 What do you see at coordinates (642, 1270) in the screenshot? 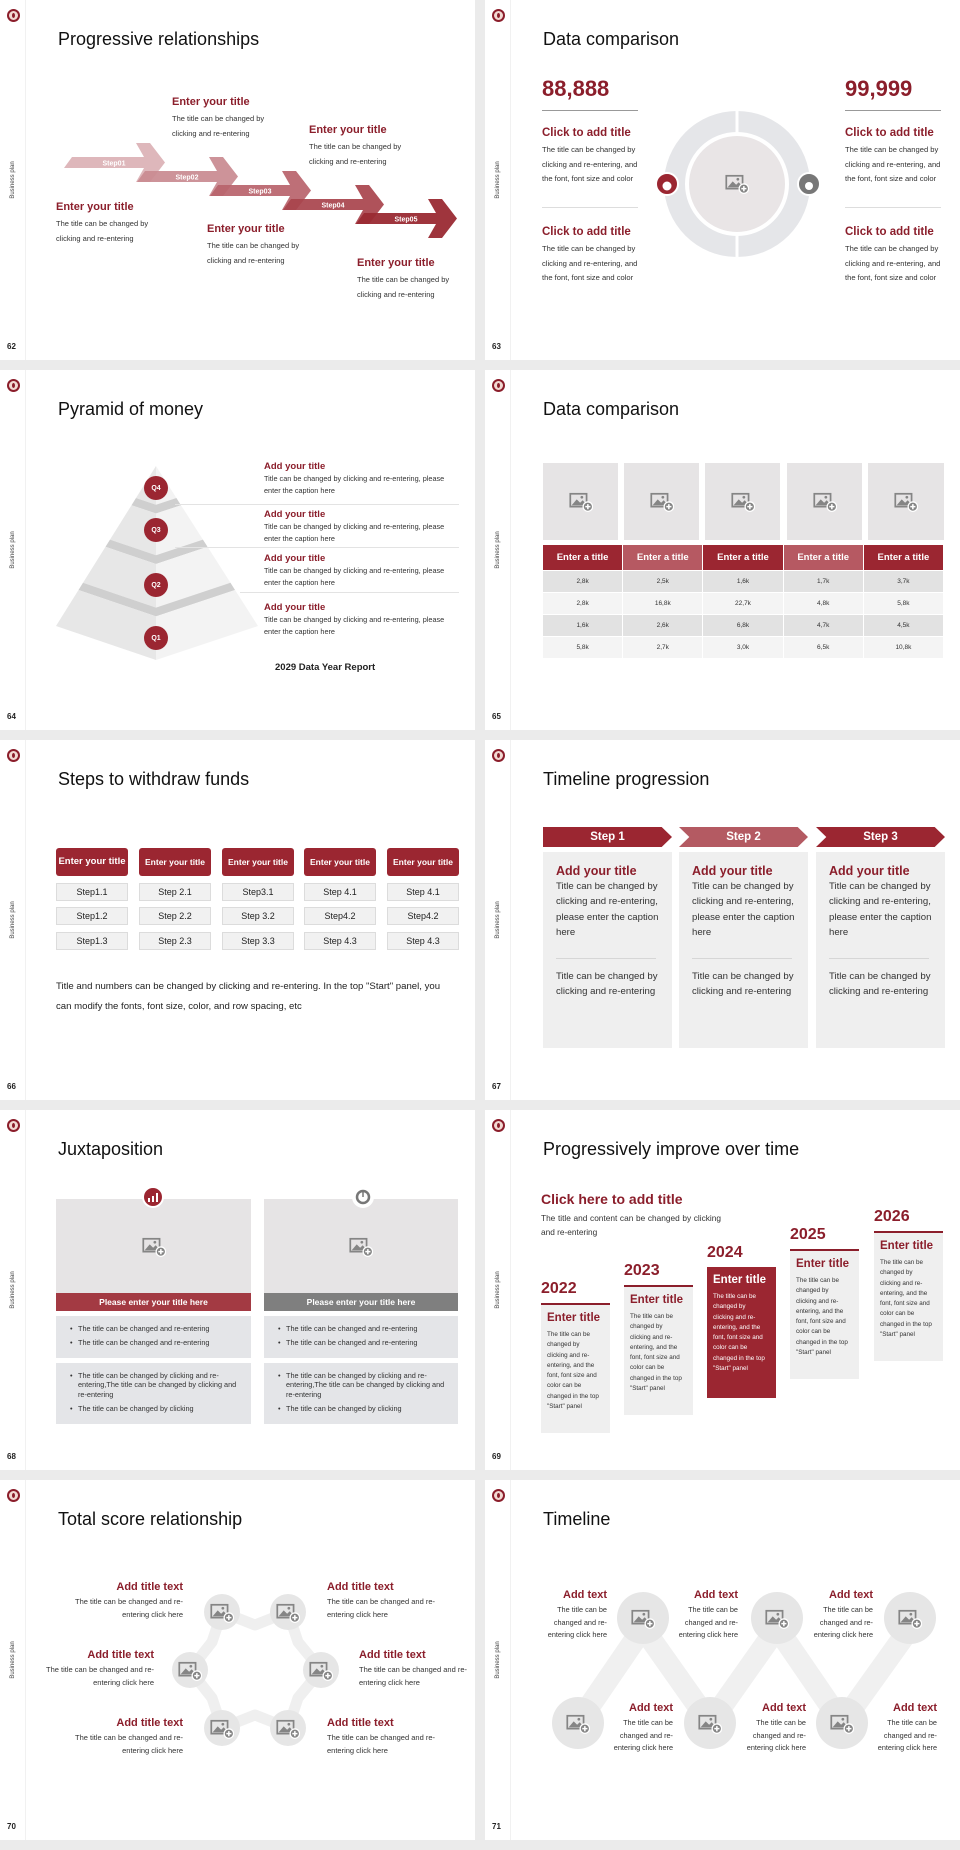
I see `year-label: 2023` at bounding box center [642, 1270].